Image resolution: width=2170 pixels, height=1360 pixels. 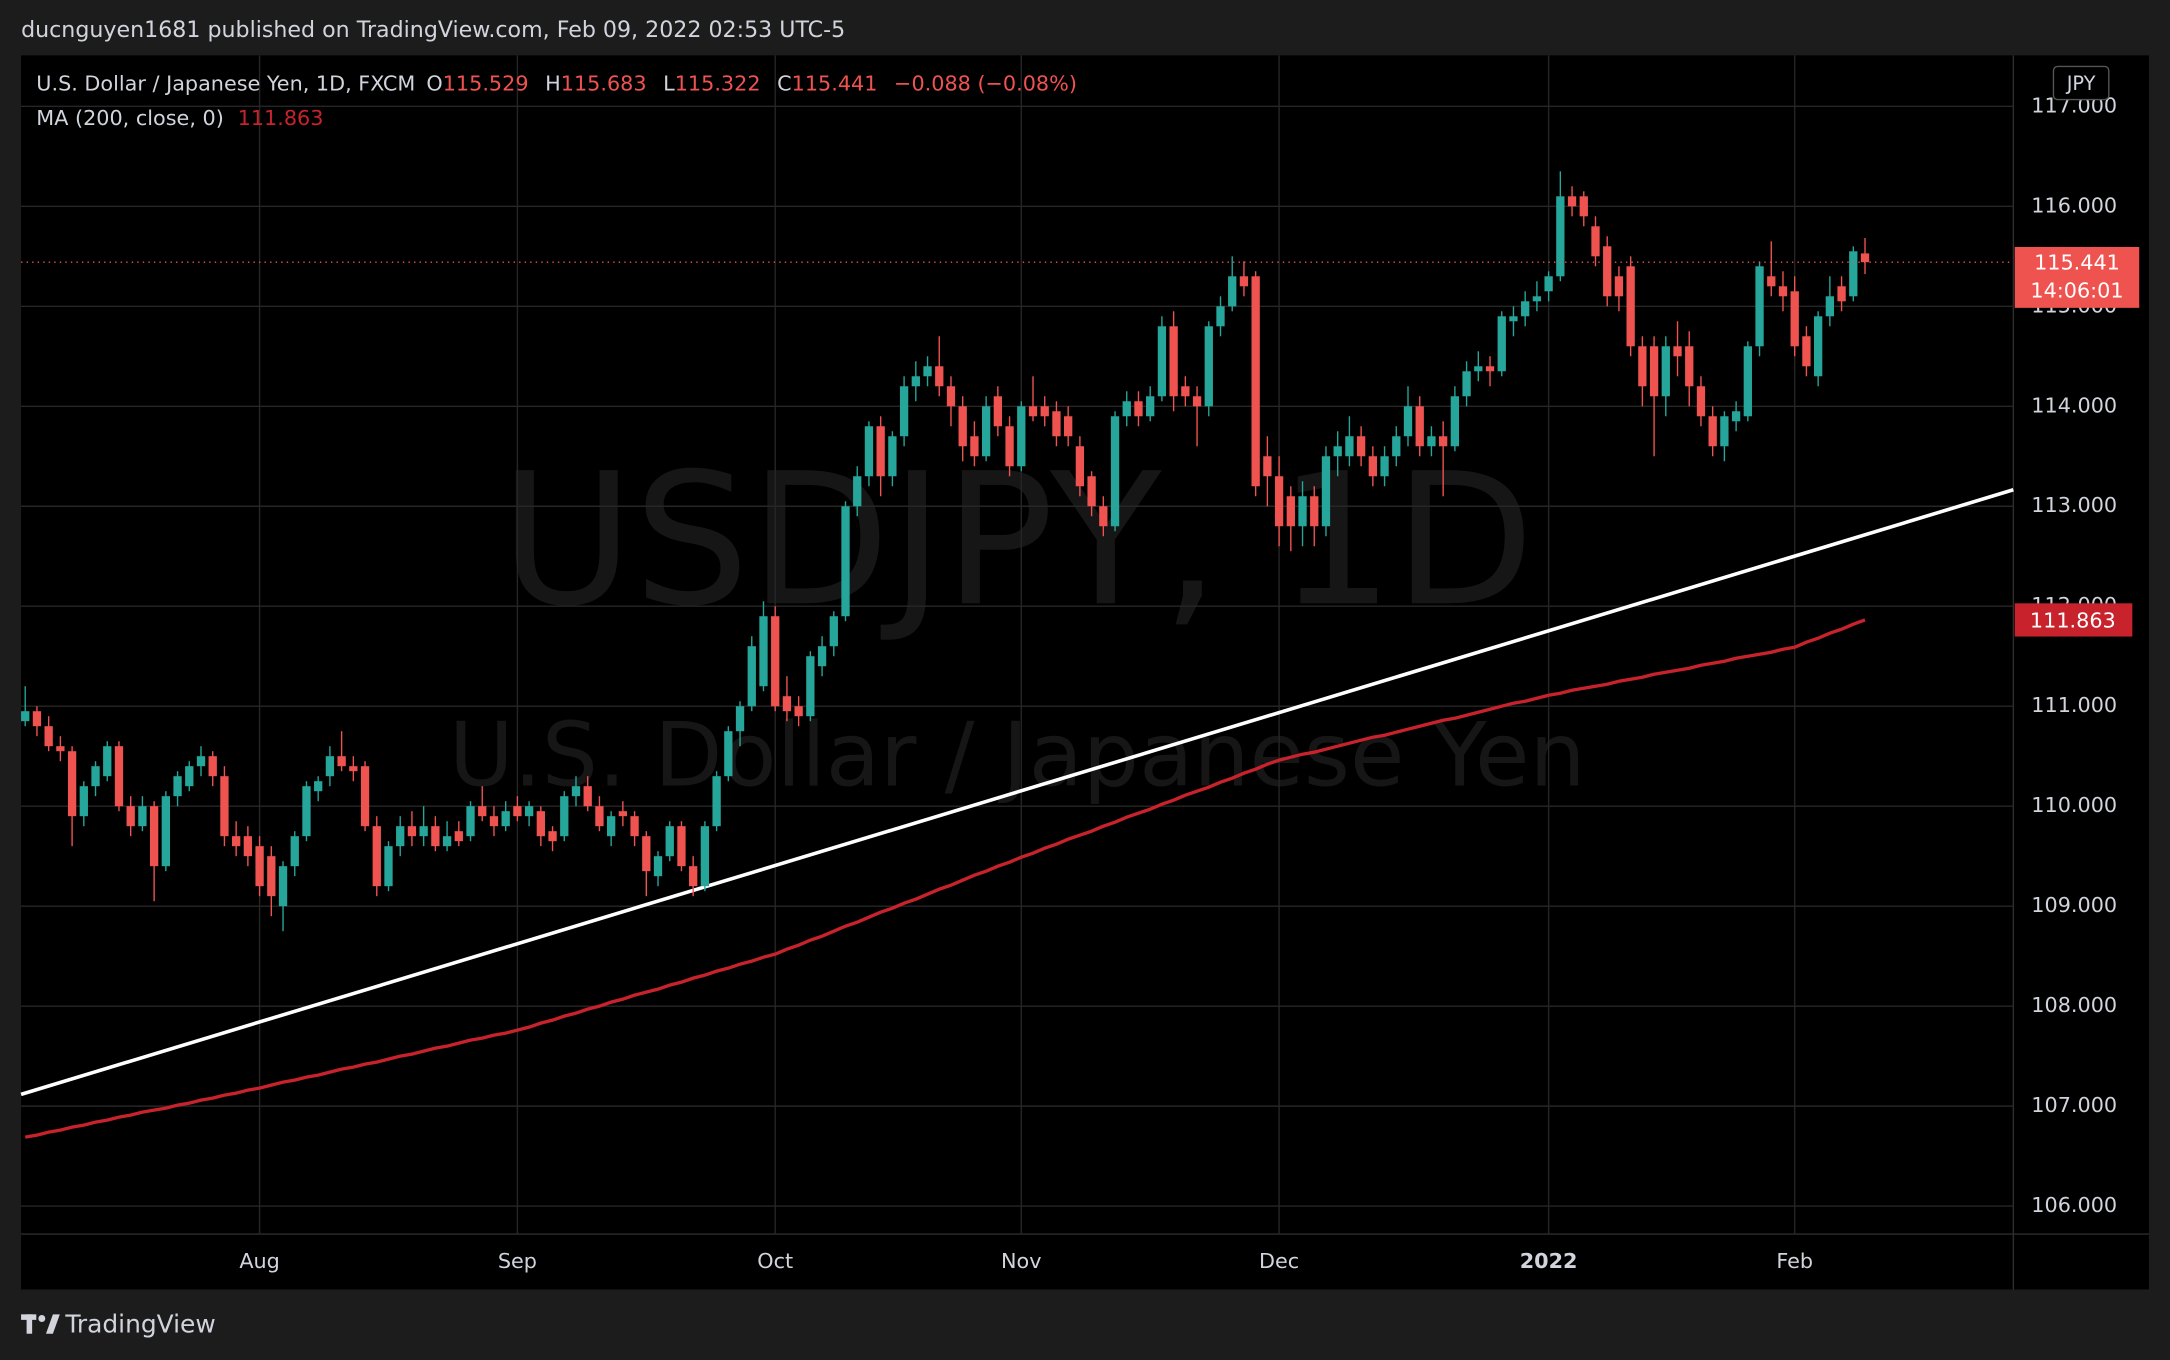 What do you see at coordinates (486, 83) in the screenshot?
I see `legend-ohlc-value: 115.529` at bounding box center [486, 83].